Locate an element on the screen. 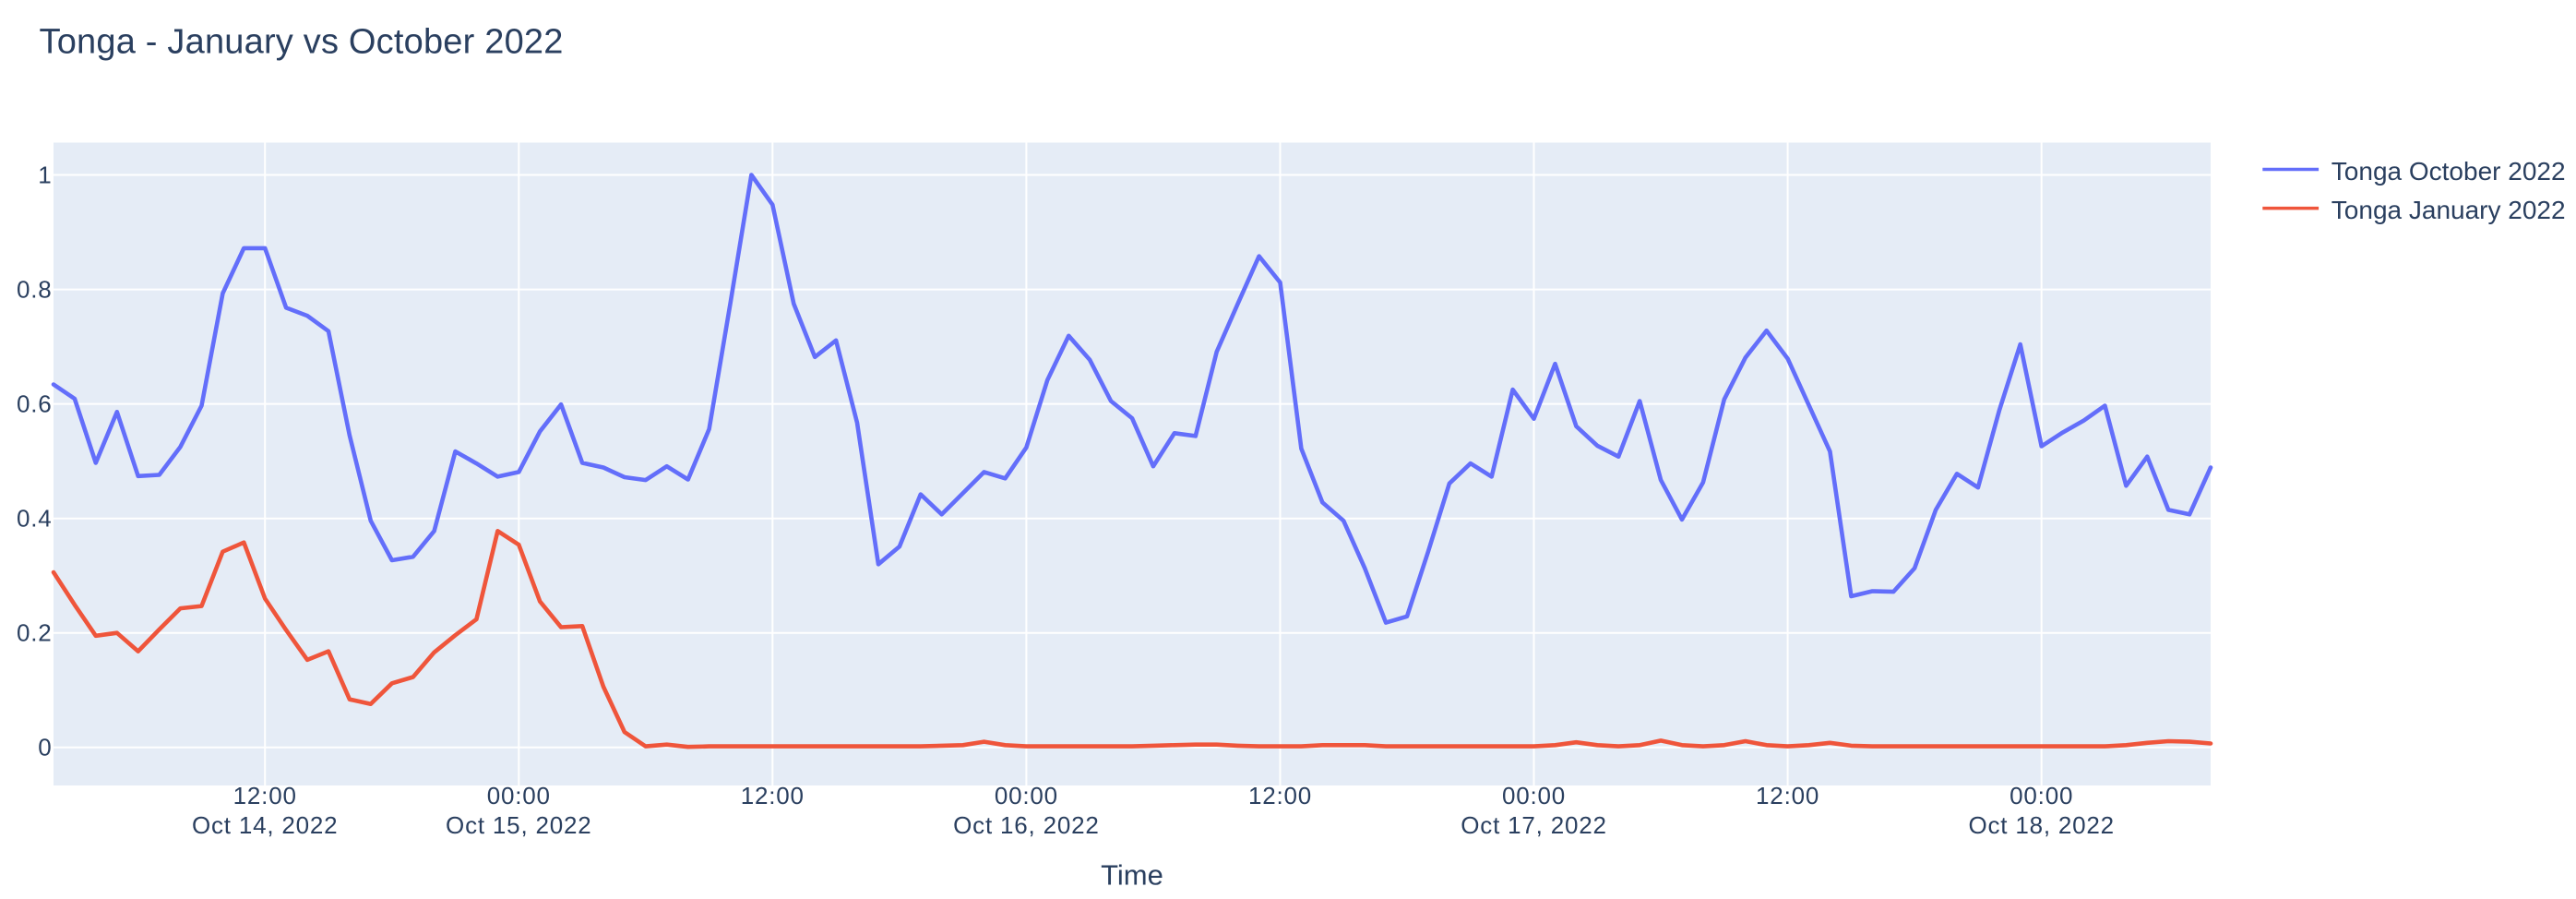 This screenshot has width=2576, height=899. svg-text: Tonga October 2022 is located at coordinates (2449, 171).